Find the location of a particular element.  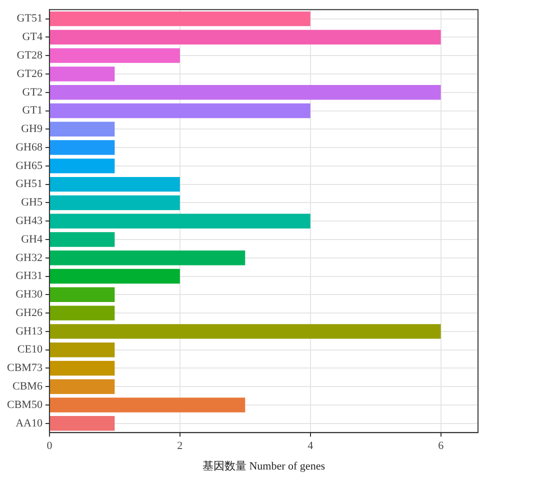

y-tick-label: GH5 is located at coordinates (32, 202).